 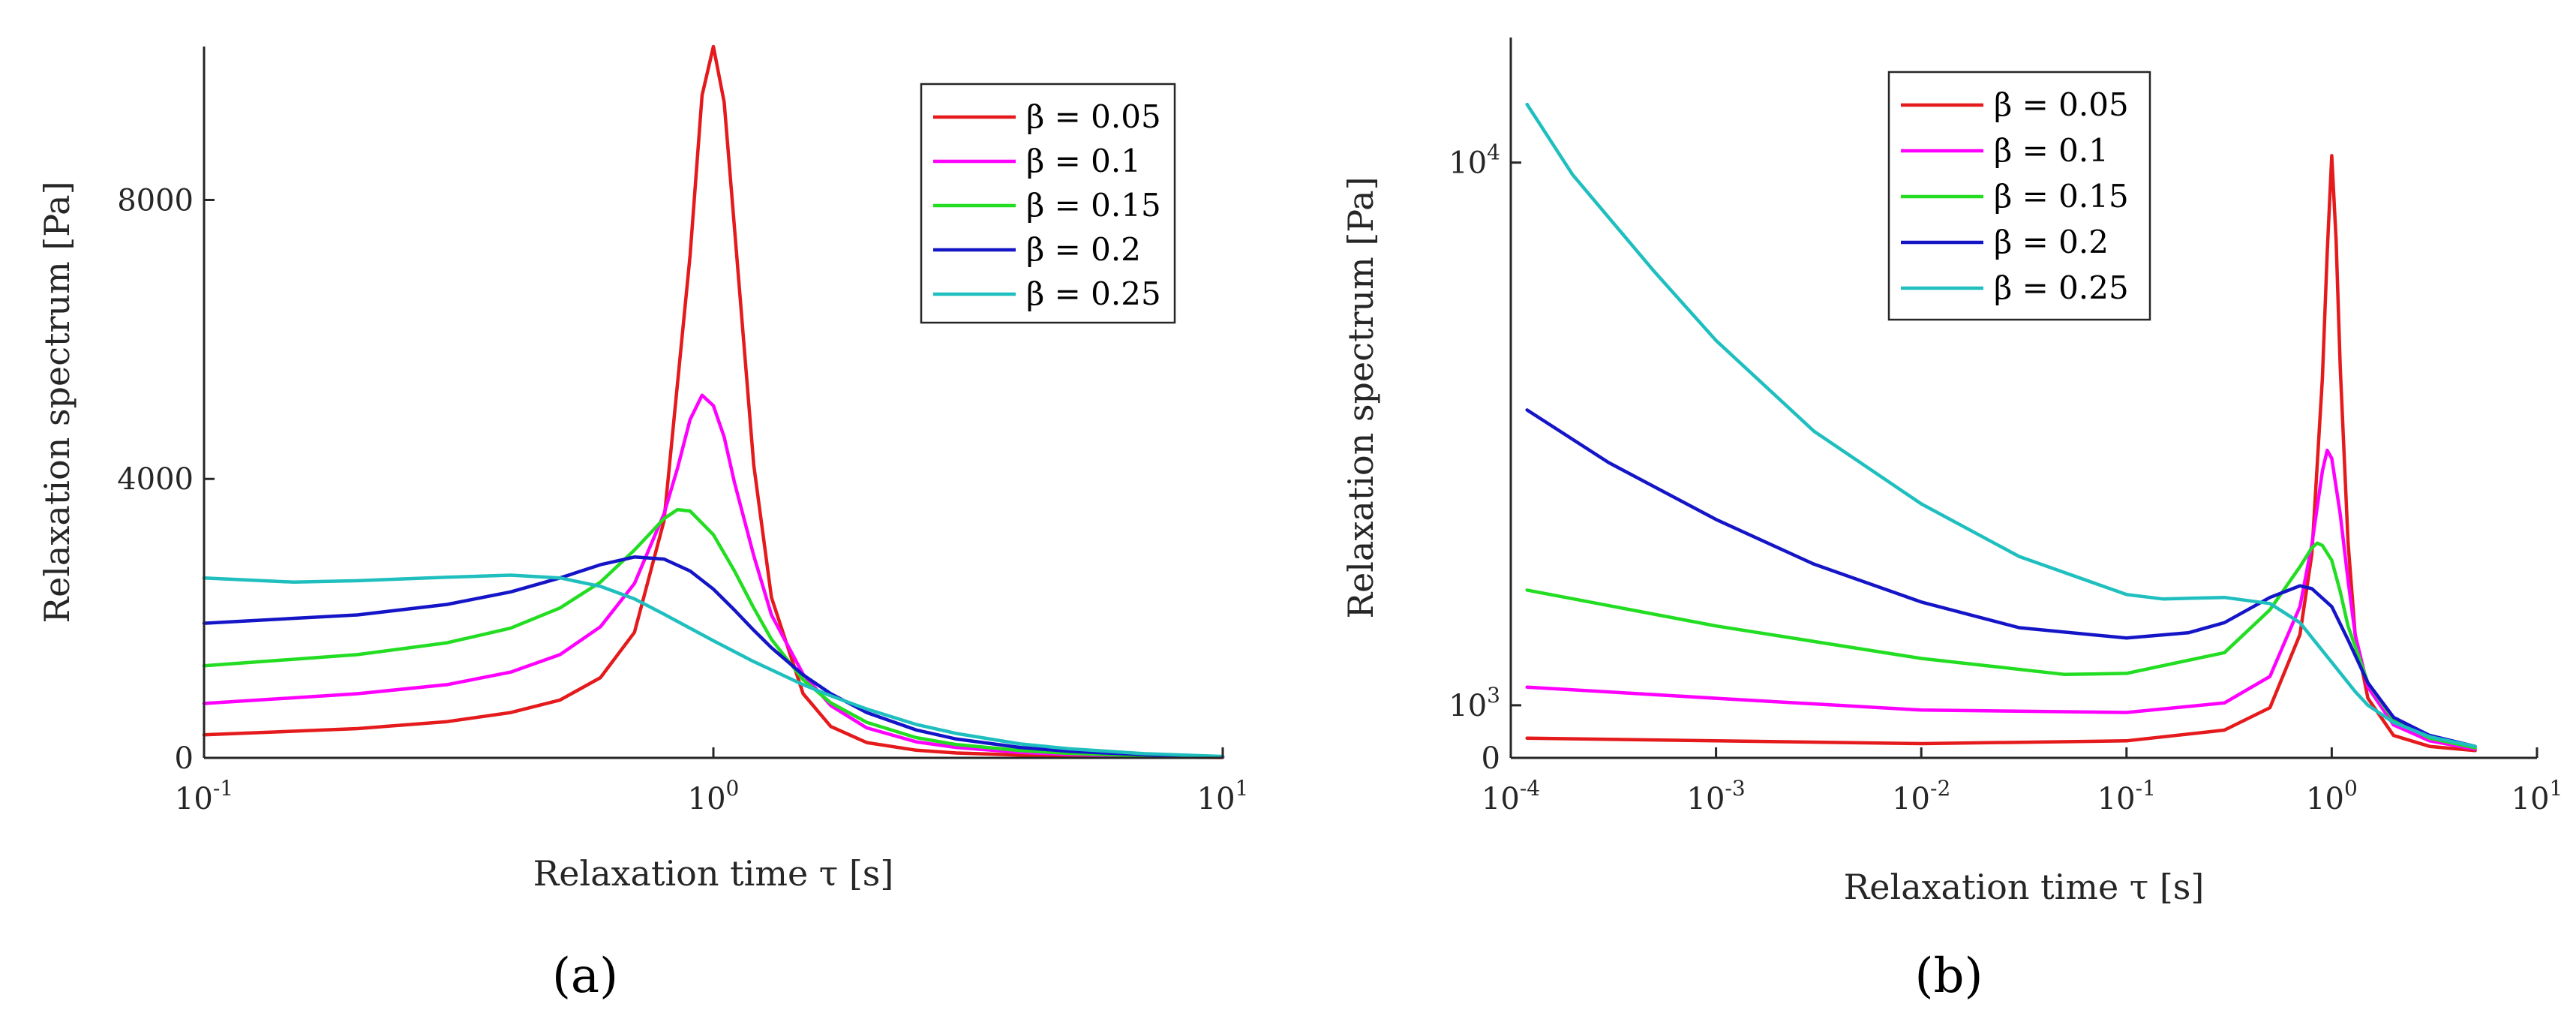 I want to click on chart-b-legend-label-2: β = 0.1, so click(x=2051, y=150).